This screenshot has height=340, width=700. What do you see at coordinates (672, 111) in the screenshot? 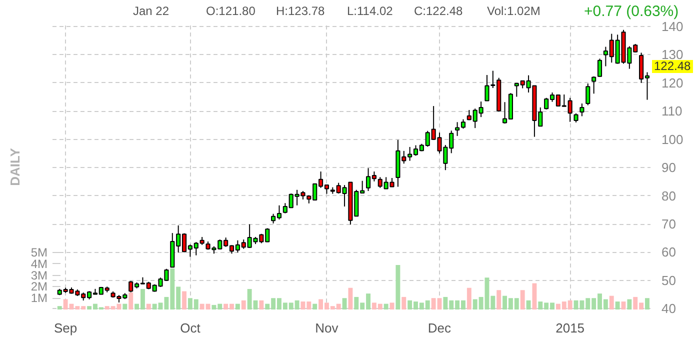
I see `y-tick-label: 110` at bounding box center [672, 111].